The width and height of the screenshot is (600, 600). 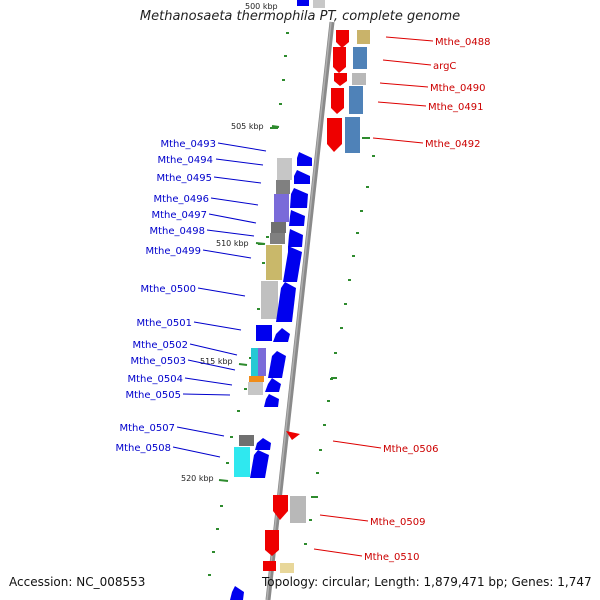 I want to click on gene-mthe-0499-cog, so click(x=274, y=262).